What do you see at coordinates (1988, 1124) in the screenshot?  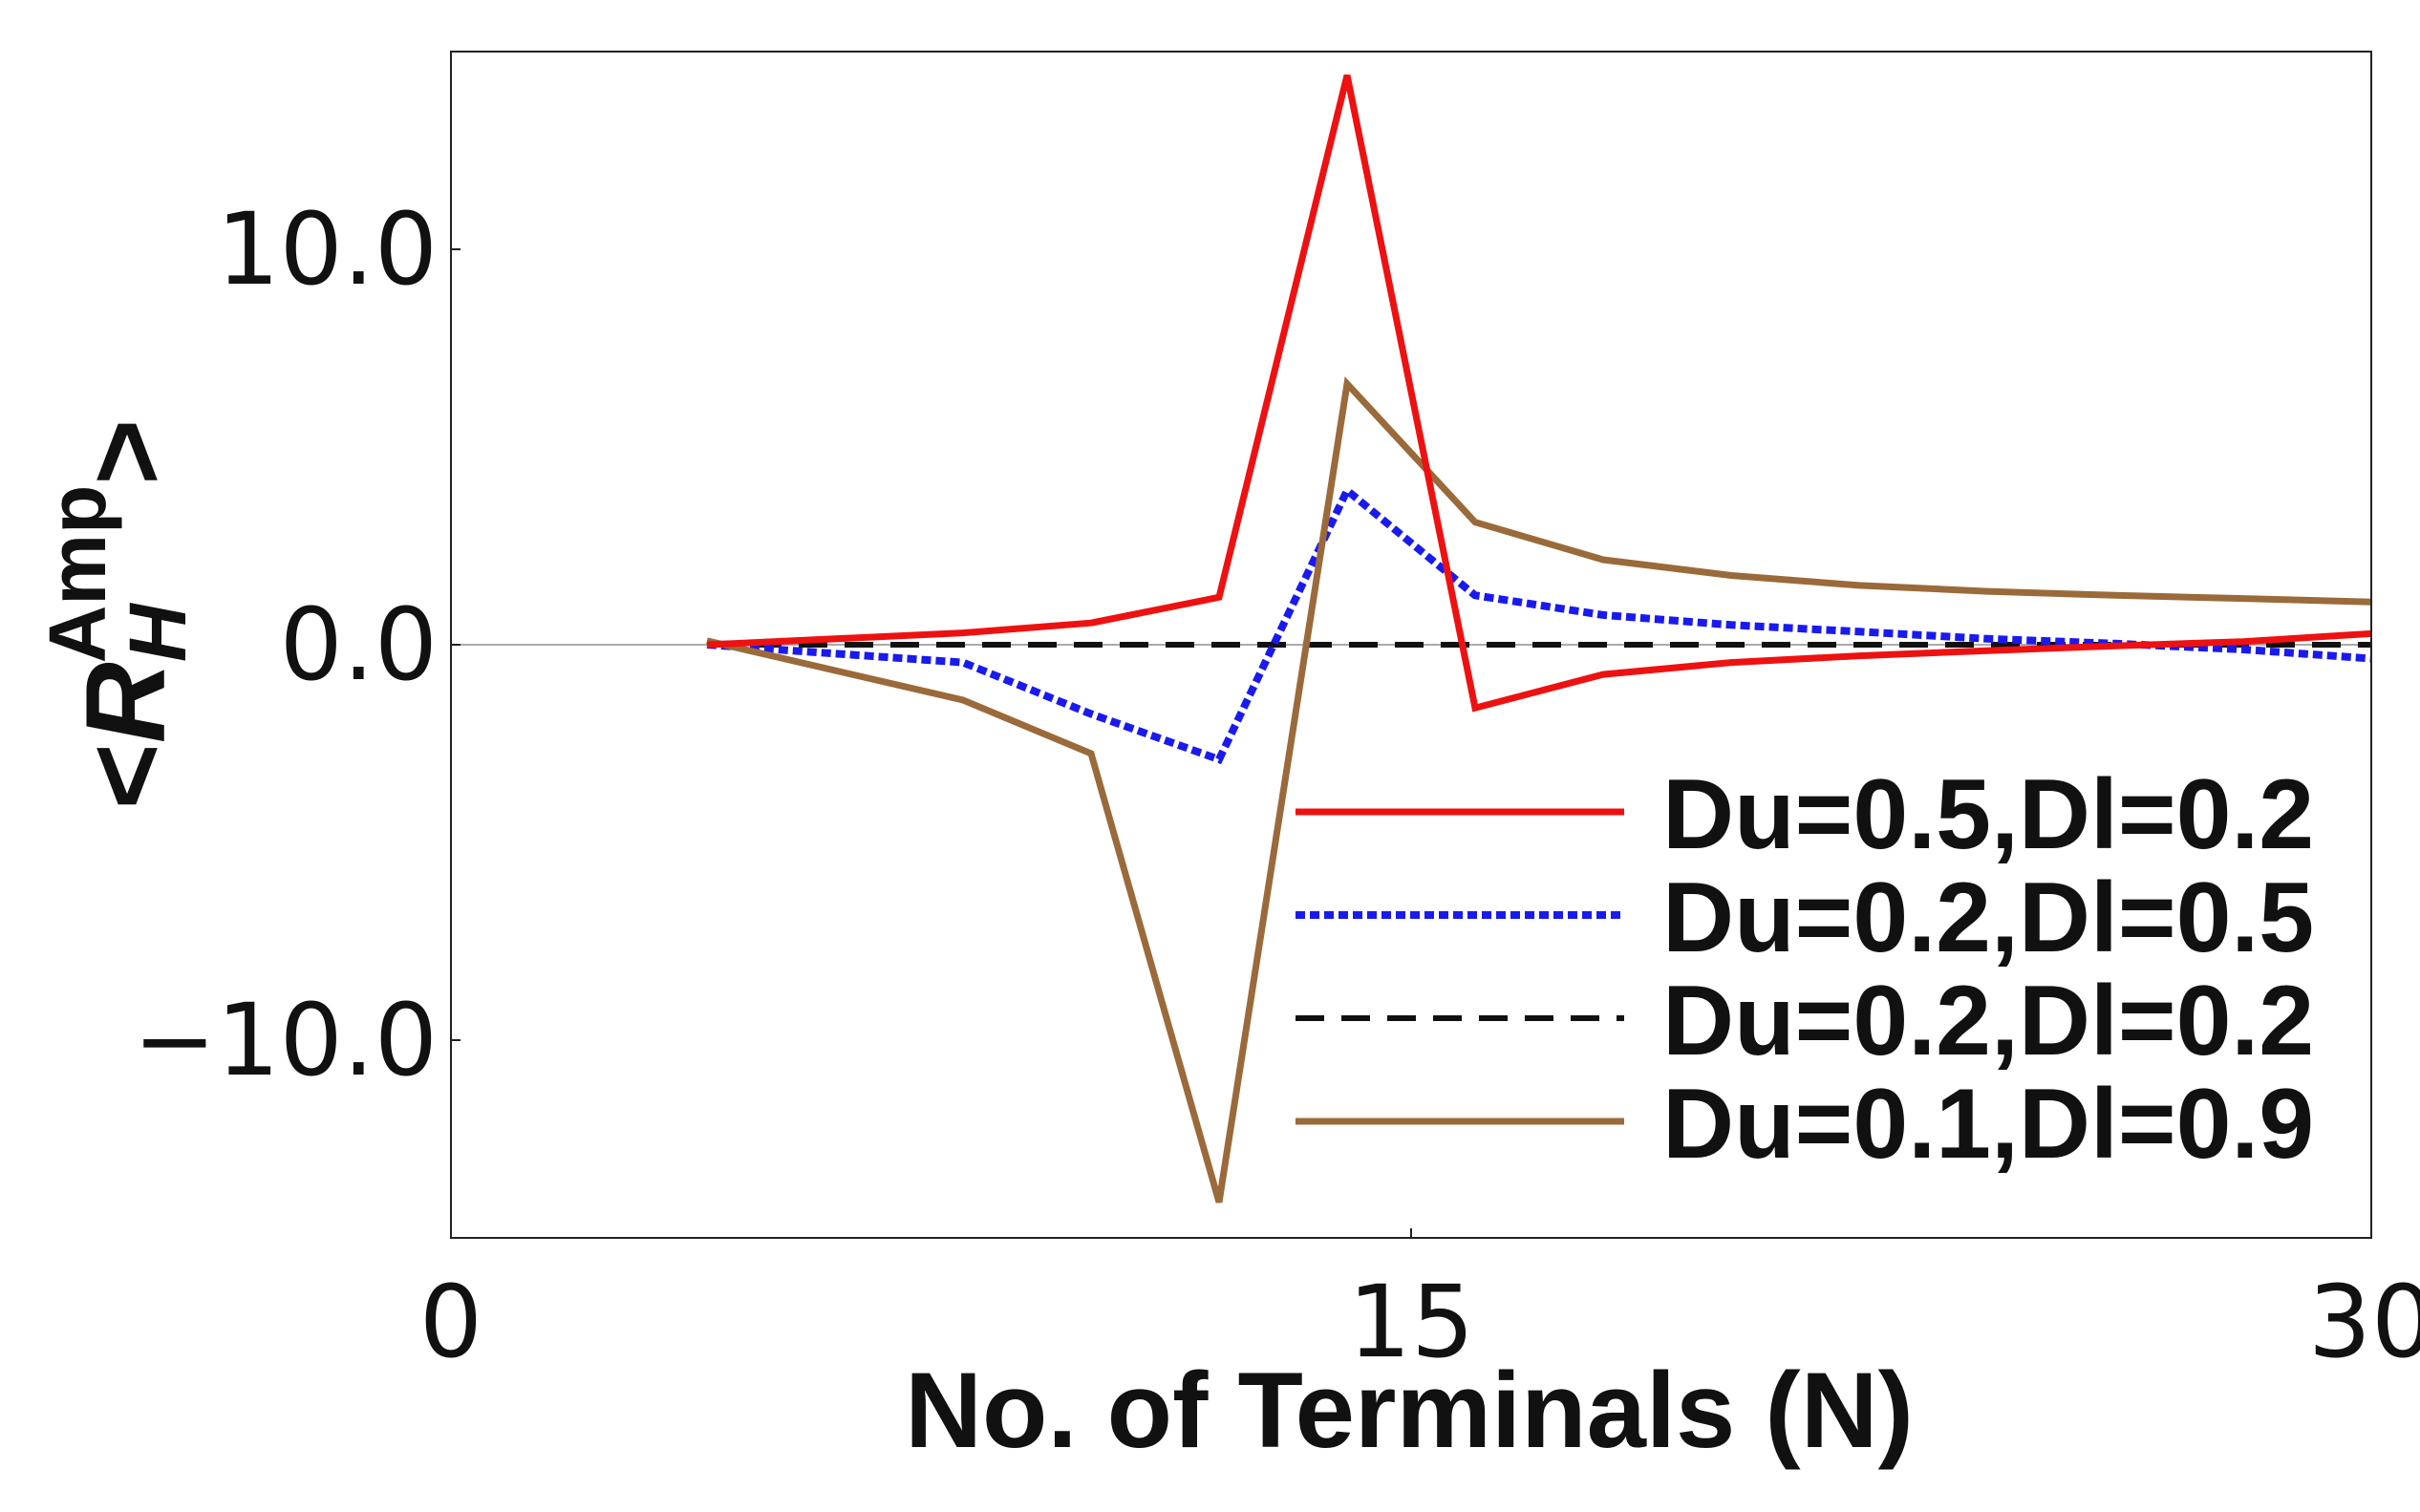 I see `legend-label-4: Du=0.1,Dl=0.9` at bounding box center [1988, 1124].